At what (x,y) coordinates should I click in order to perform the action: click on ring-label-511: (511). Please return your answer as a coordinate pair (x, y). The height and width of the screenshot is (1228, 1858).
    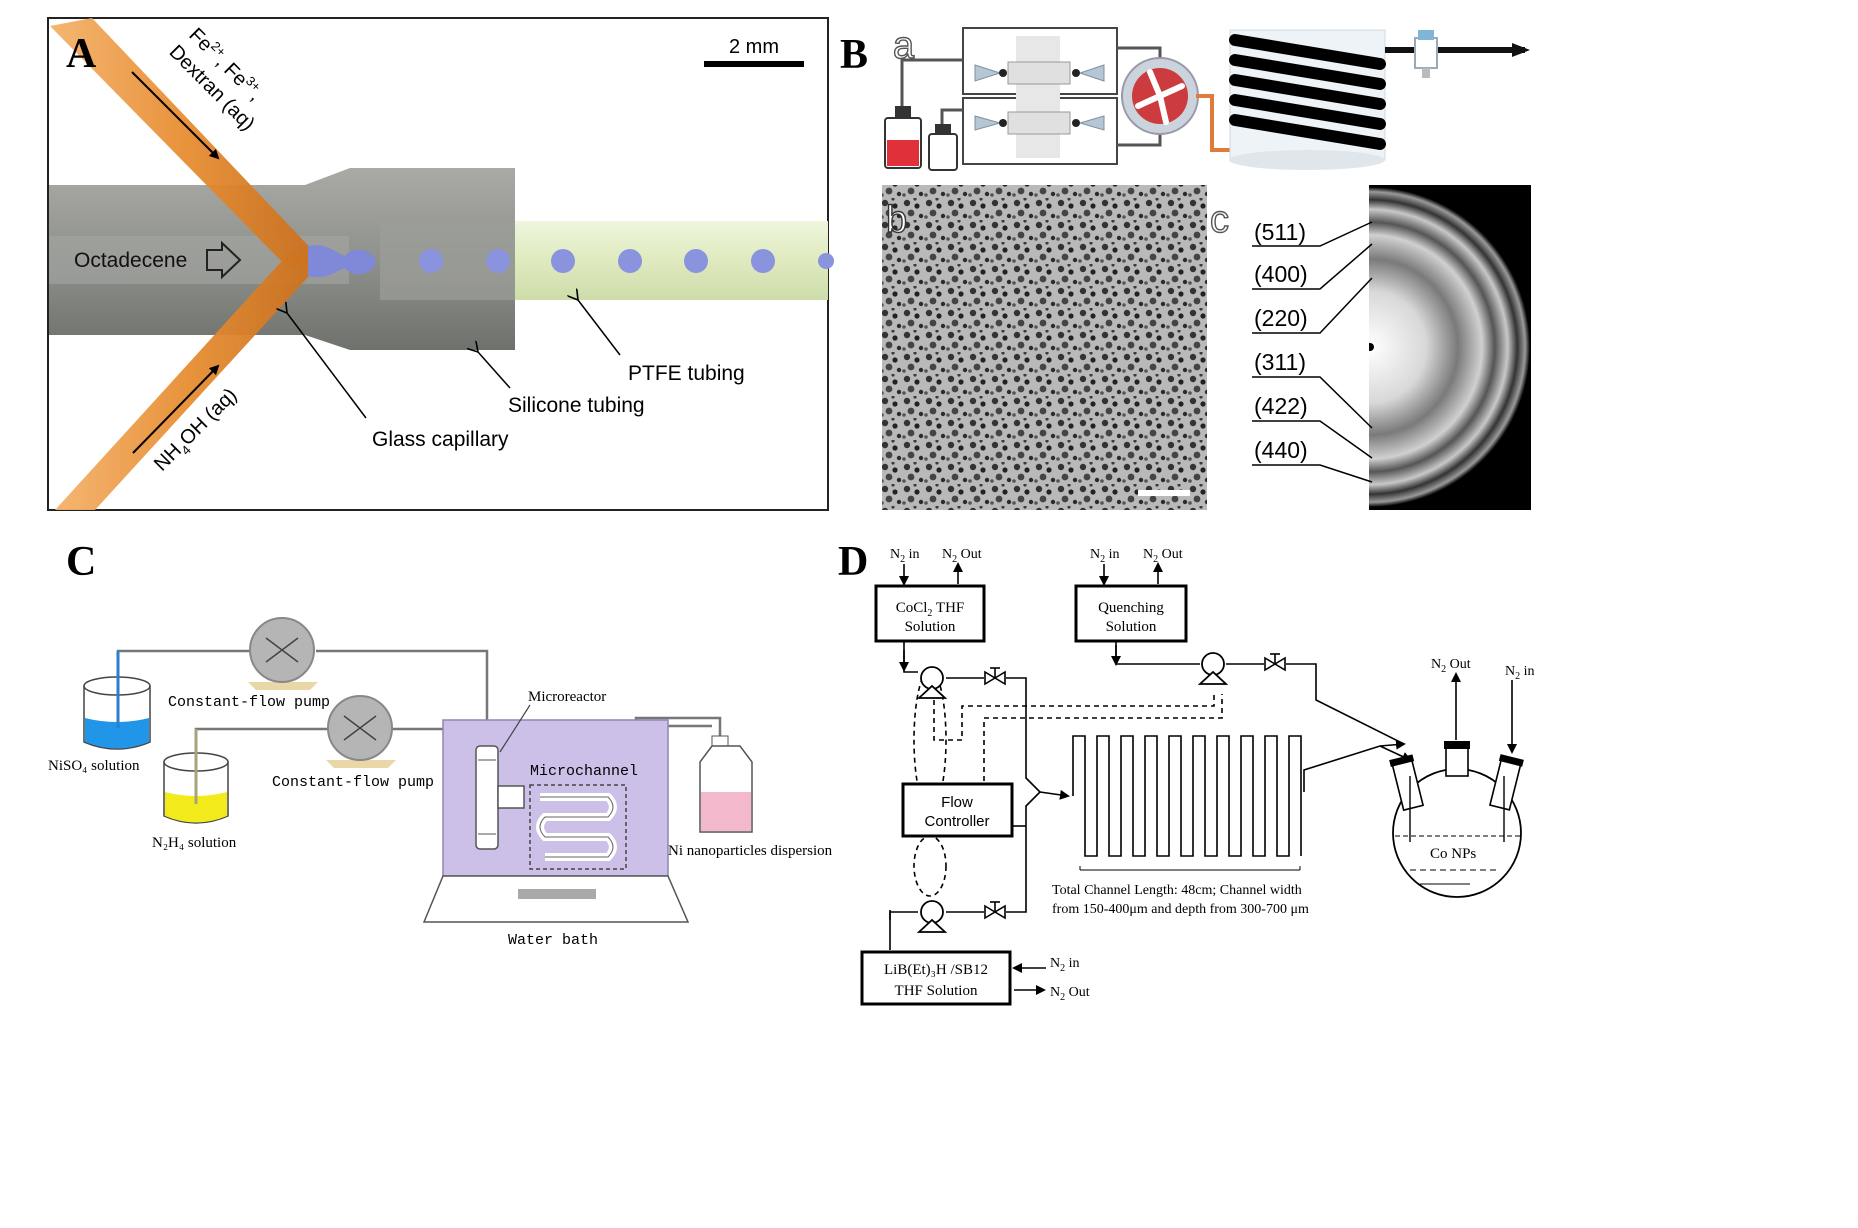
    Looking at the image, I should click on (1280, 232).